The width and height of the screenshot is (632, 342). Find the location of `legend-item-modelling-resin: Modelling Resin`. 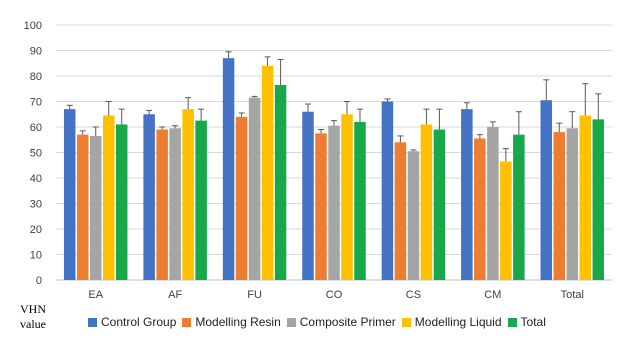

legend-item-modelling-resin: Modelling Resin is located at coordinates (231, 322).